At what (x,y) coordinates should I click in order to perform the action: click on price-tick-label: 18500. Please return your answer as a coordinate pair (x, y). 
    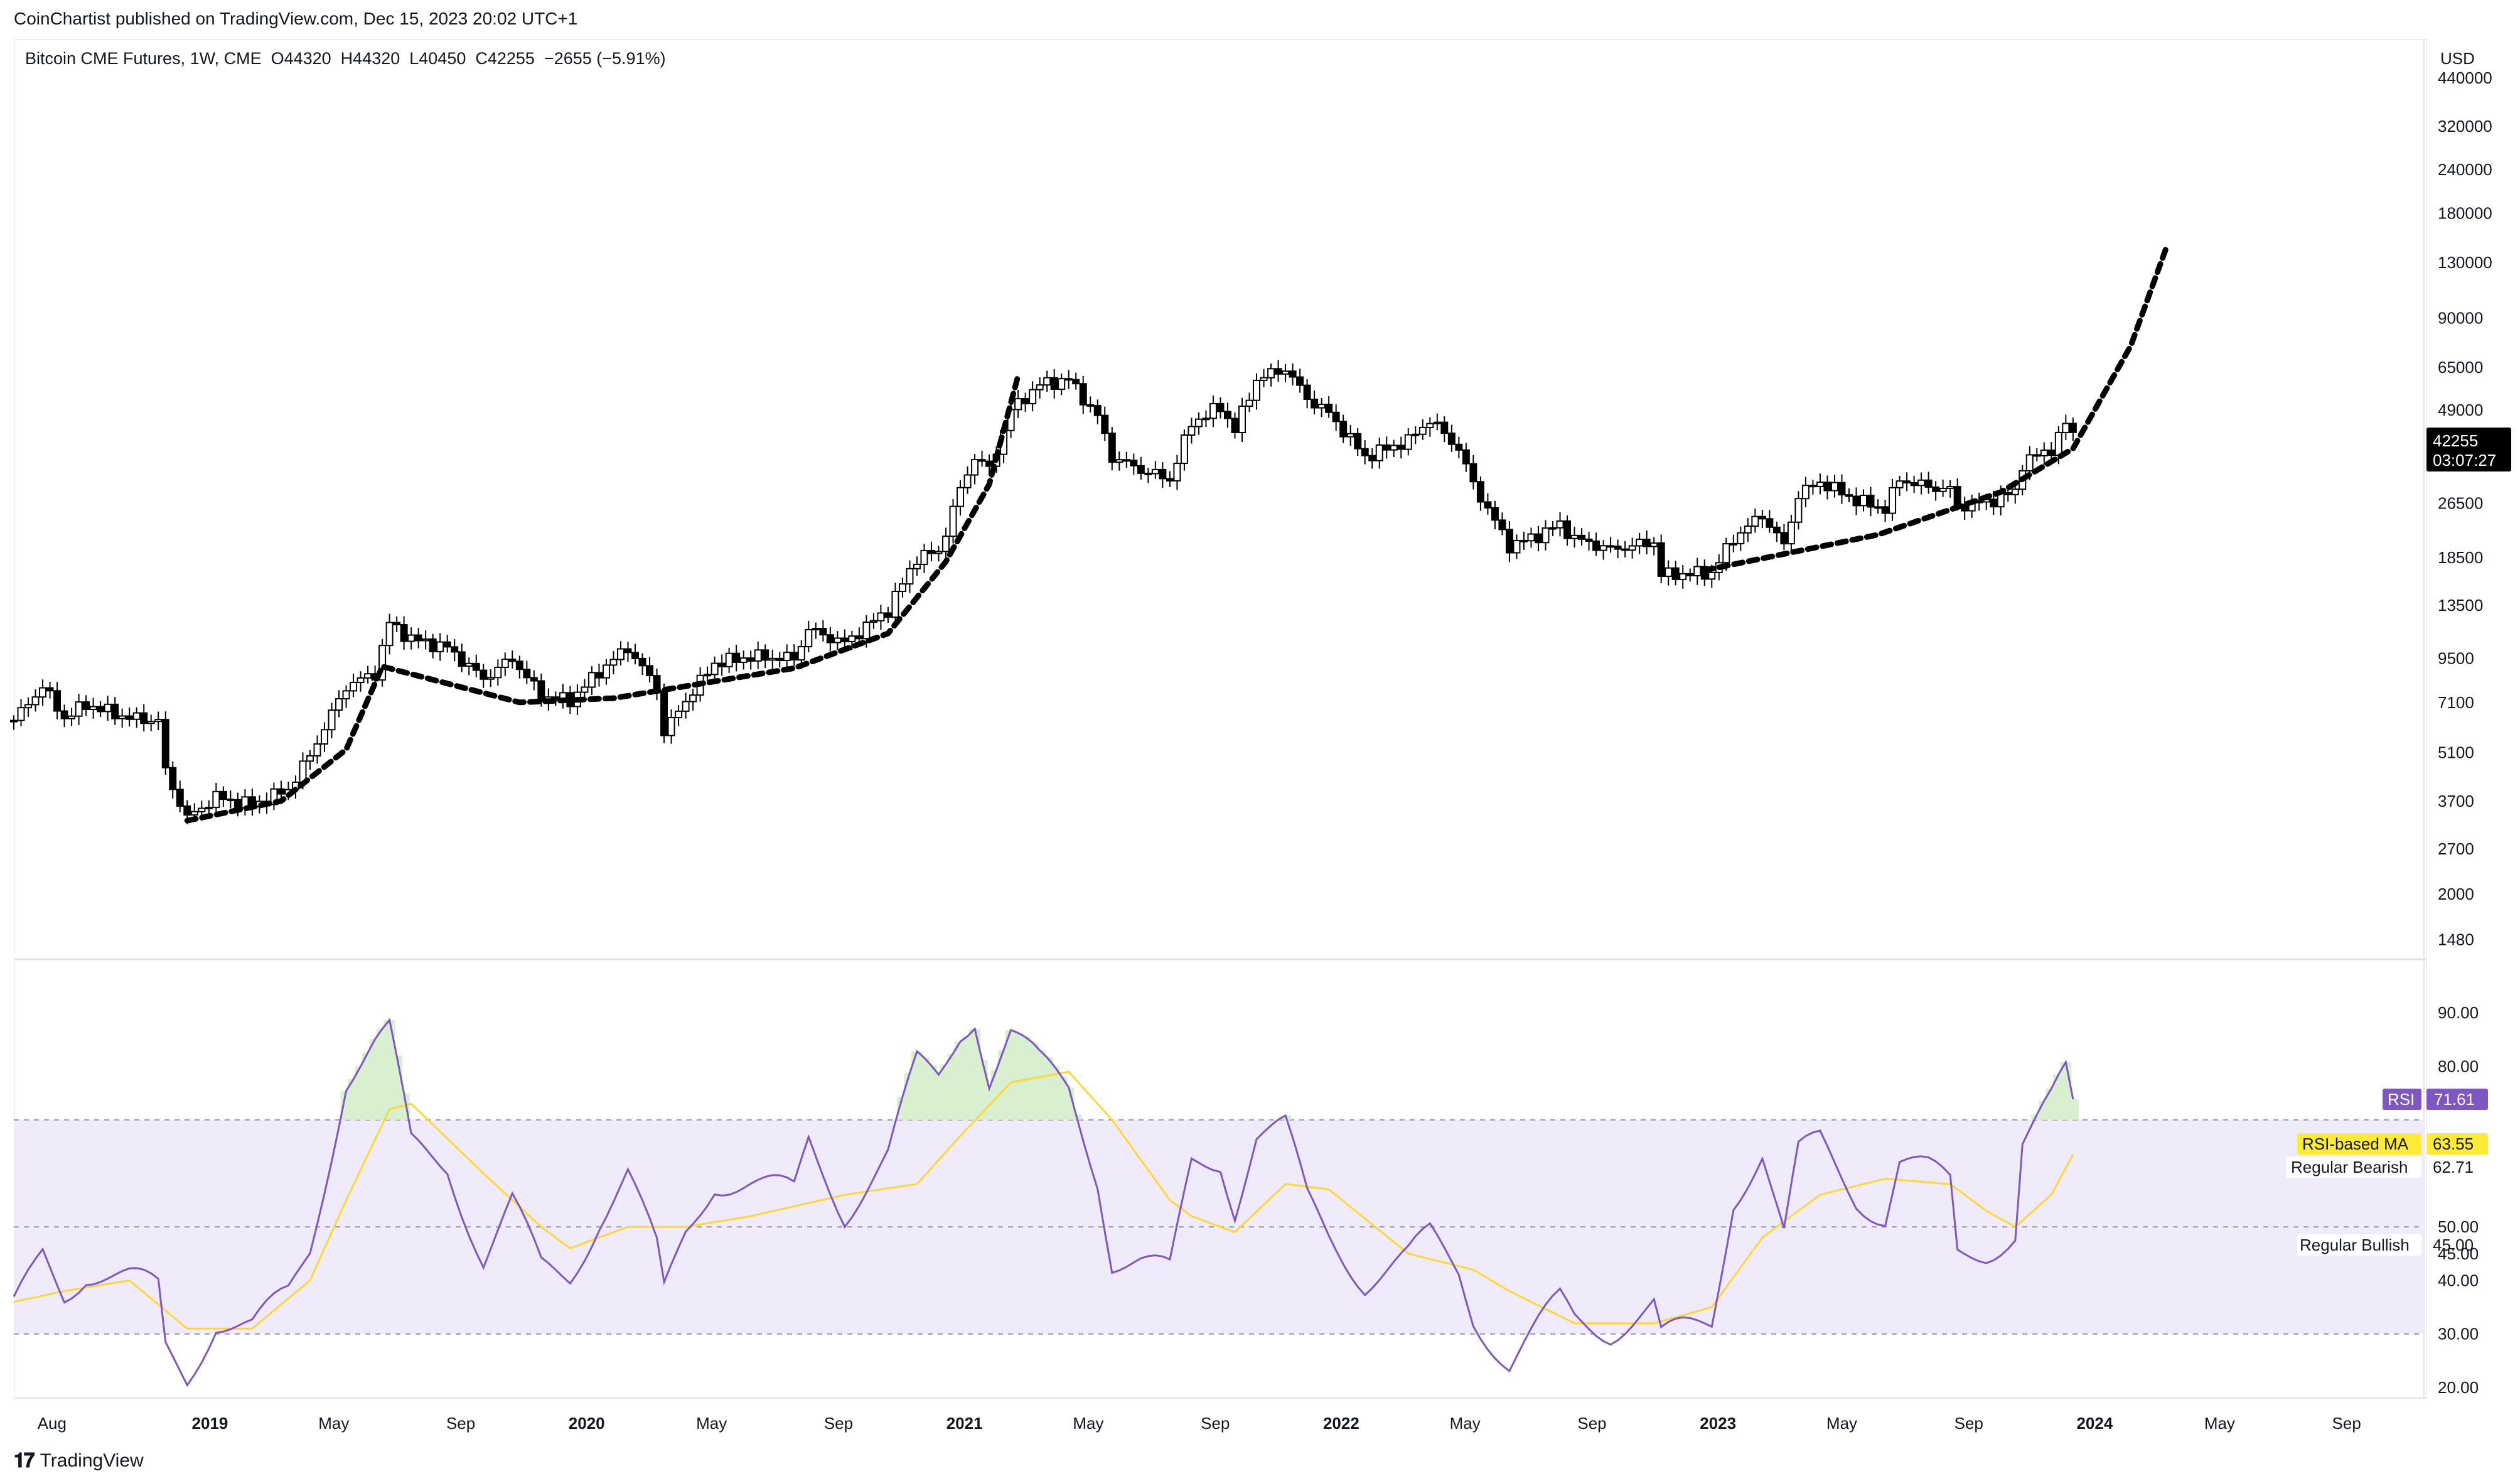
    Looking at the image, I should click on (2460, 557).